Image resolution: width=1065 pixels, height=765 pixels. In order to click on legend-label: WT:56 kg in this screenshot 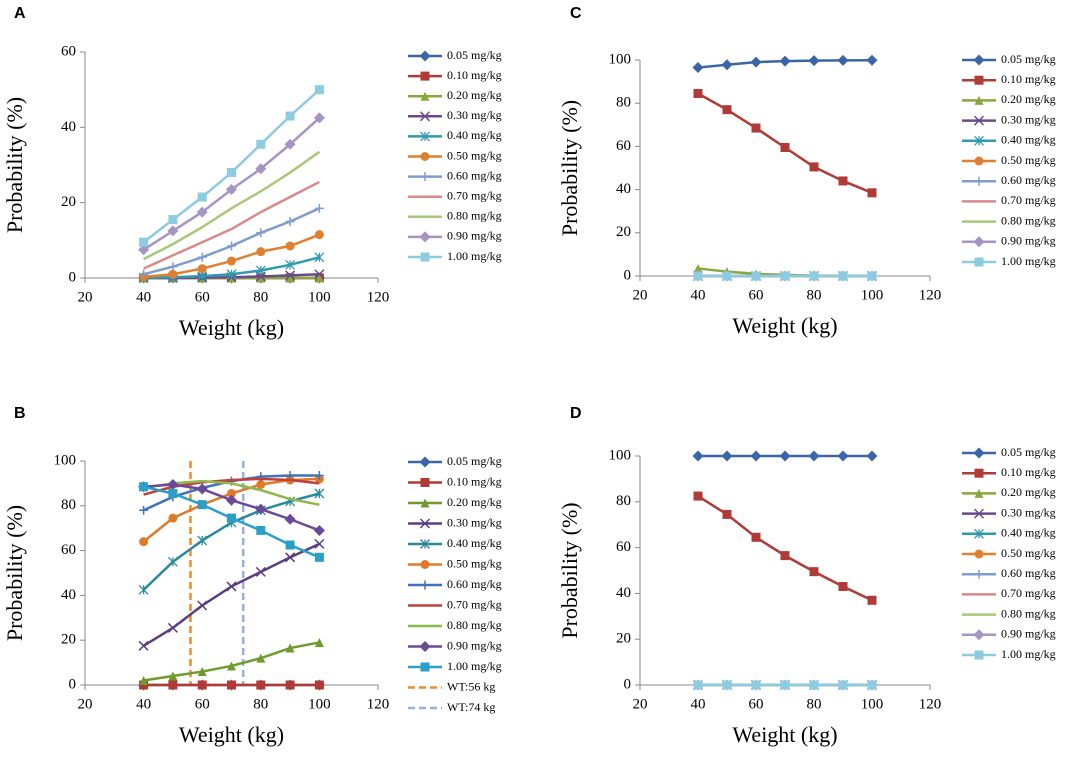, I will do `click(471, 686)`.